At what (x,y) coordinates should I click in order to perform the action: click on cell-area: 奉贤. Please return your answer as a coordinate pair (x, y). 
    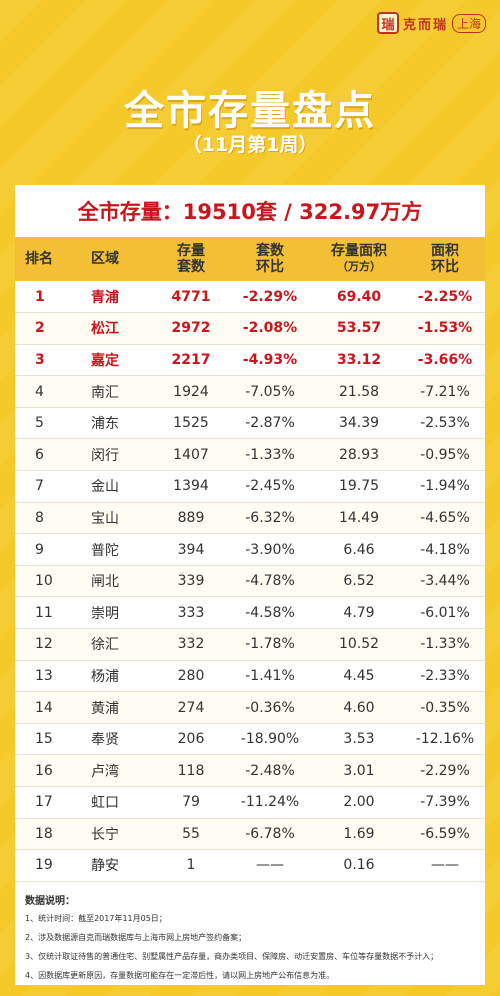
    Looking at the image, I should click on (116, 739).